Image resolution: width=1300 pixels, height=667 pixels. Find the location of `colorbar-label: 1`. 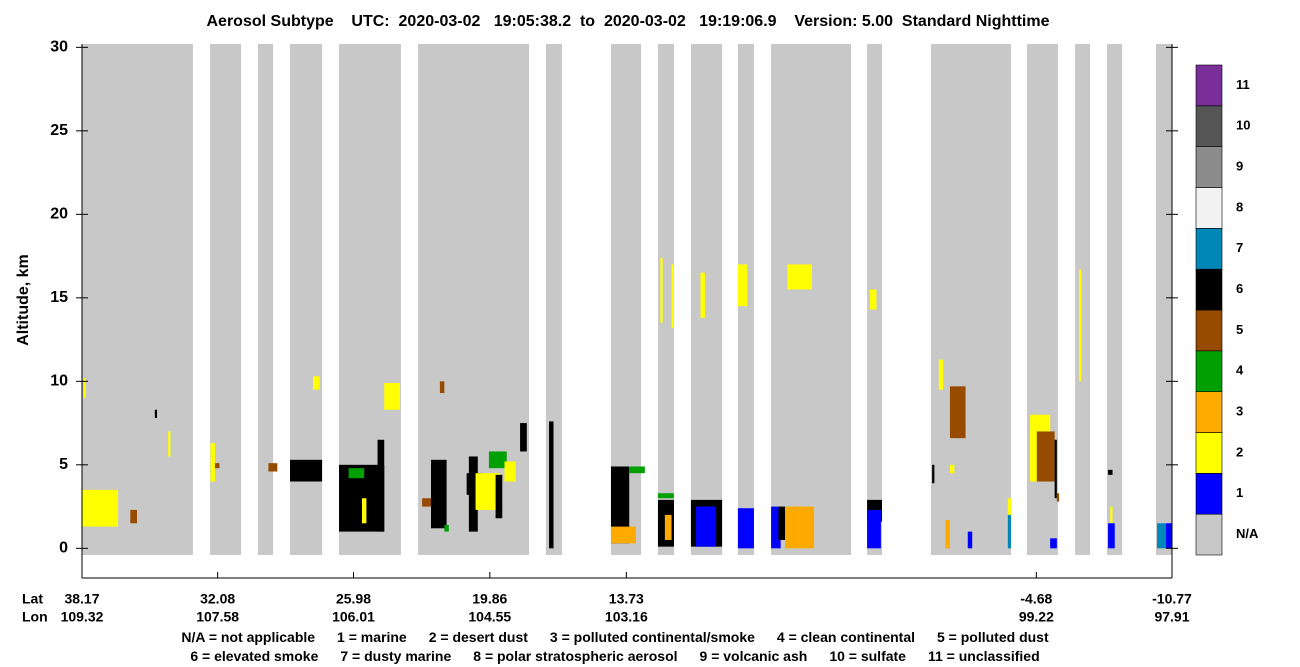

colorbar-label: 1 is located at coordinates (1239, 492).